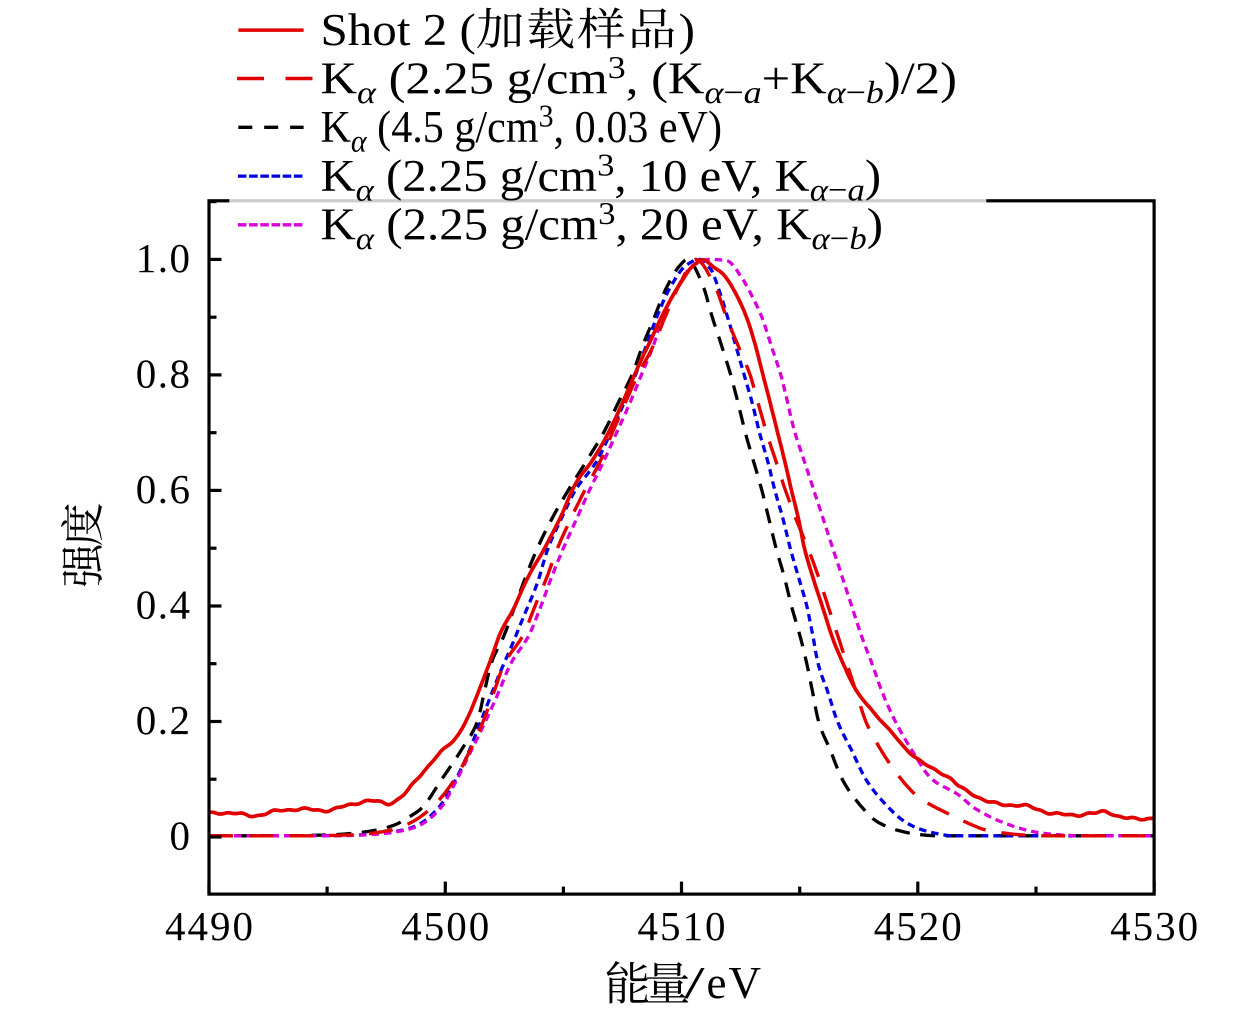  Describe the element at coordinates (210, 926) in the screenshot. I see `svg-text: 4490` at that location.